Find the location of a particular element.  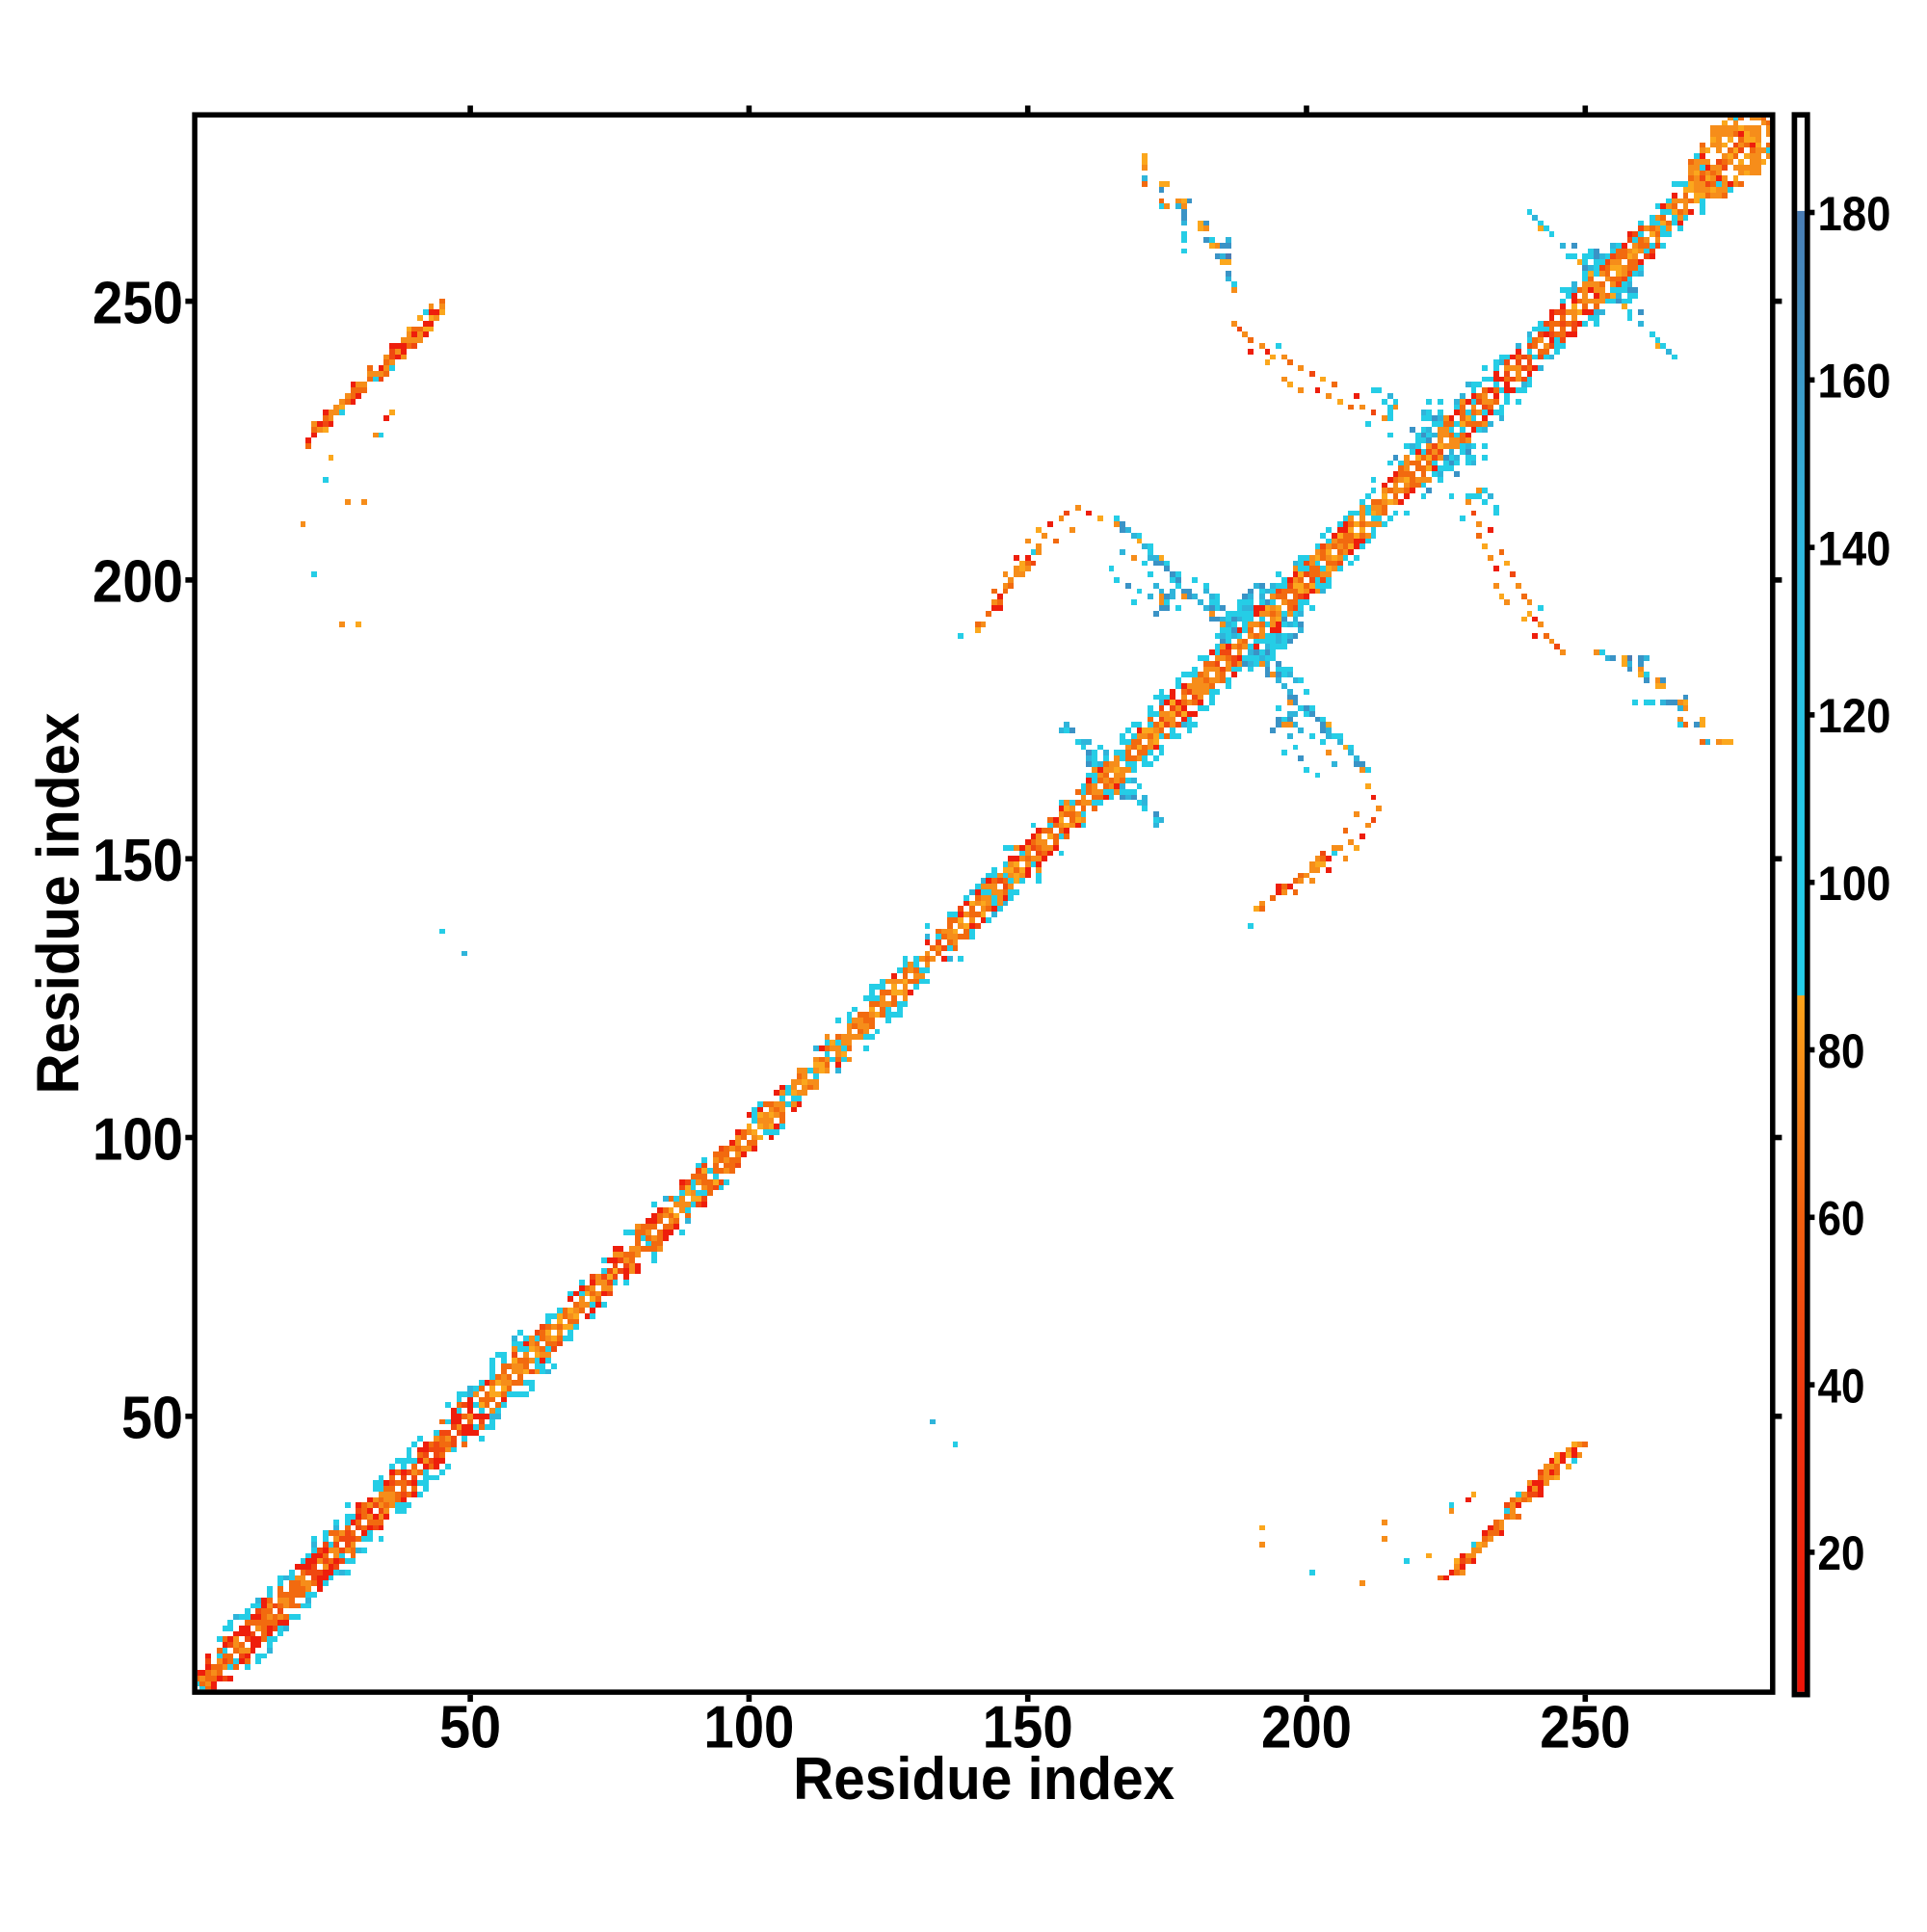

svg-text: 160 is located at coordinates (1854, 382).